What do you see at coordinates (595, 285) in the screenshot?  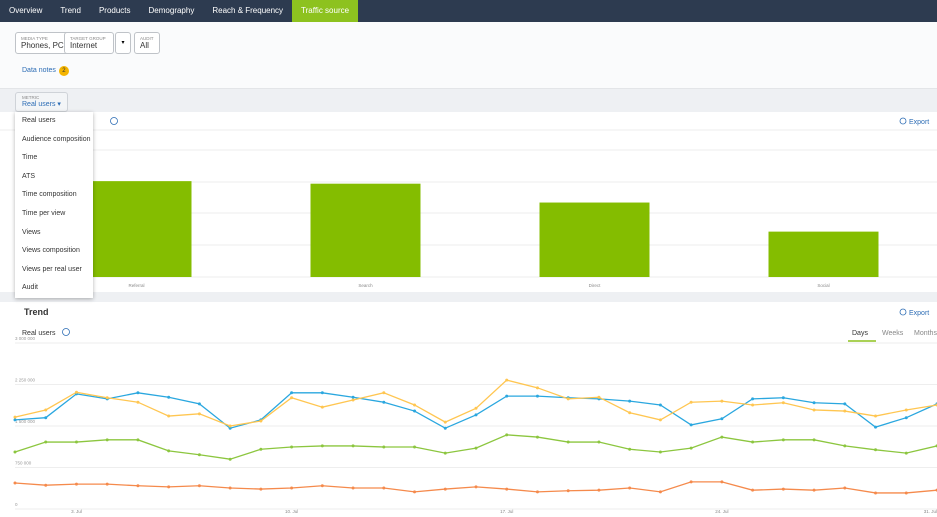 I see `x-tick-label: Direct` at bounding box center [595, 285].